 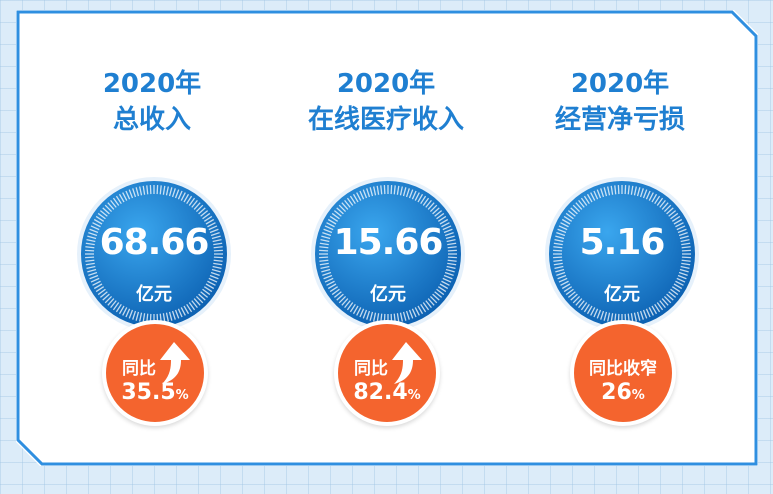 What do you see at coordinates (622, 254) in the screenshot?
I see `dial-background` at bounding box center [622, 254].